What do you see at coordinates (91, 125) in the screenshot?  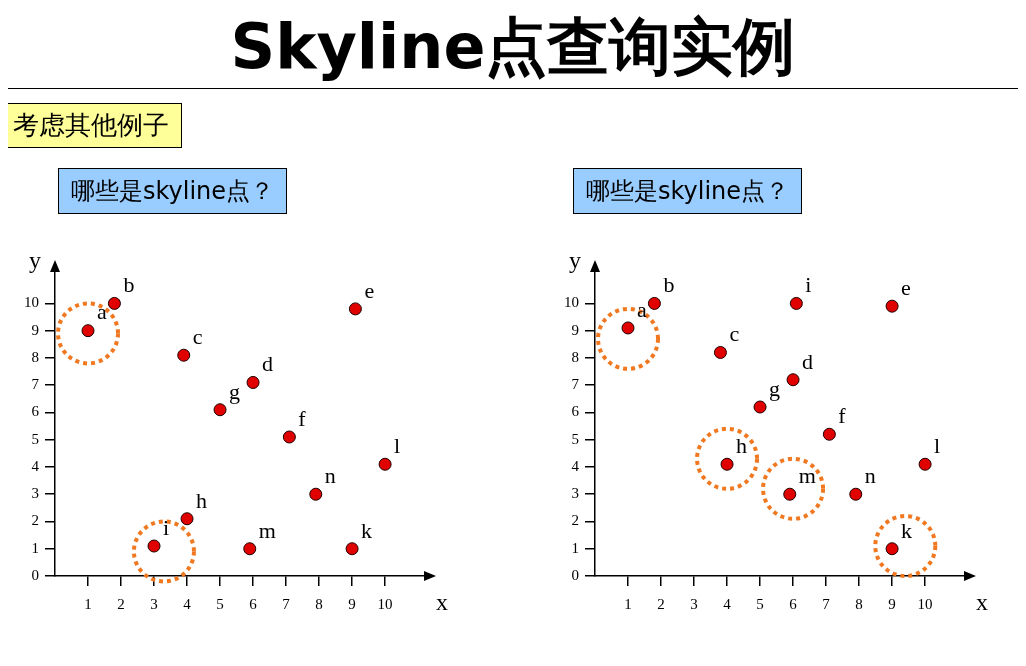 I see `text: 考虑其他例子` at bounding box center [91, 125].